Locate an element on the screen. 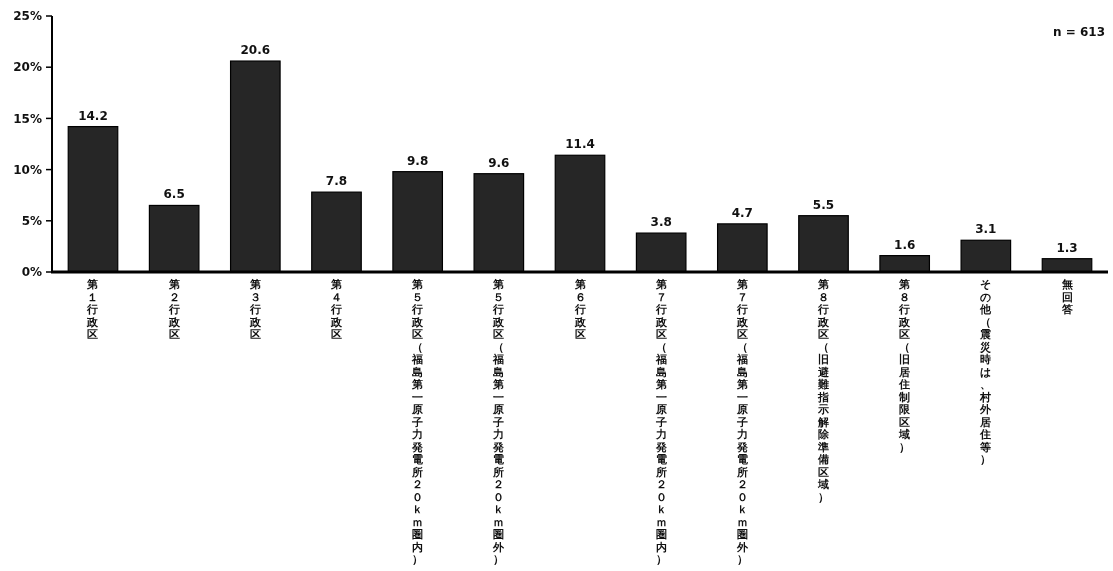 The image size is (1113, 571). category-label: 第７行政区（福島第一原子力発電所２０ｋｍ圏外） is located at coordinates (742, 422).